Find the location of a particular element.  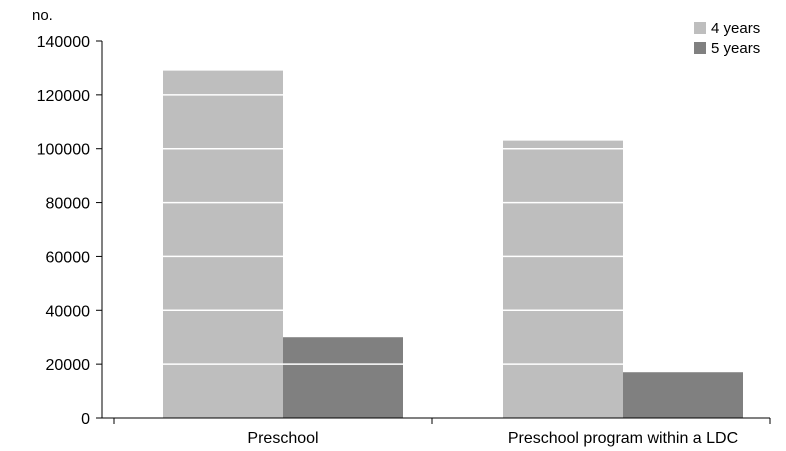

x-category-labels: Preschool Preschool program within a LDC is located at coordinates (492, 438).